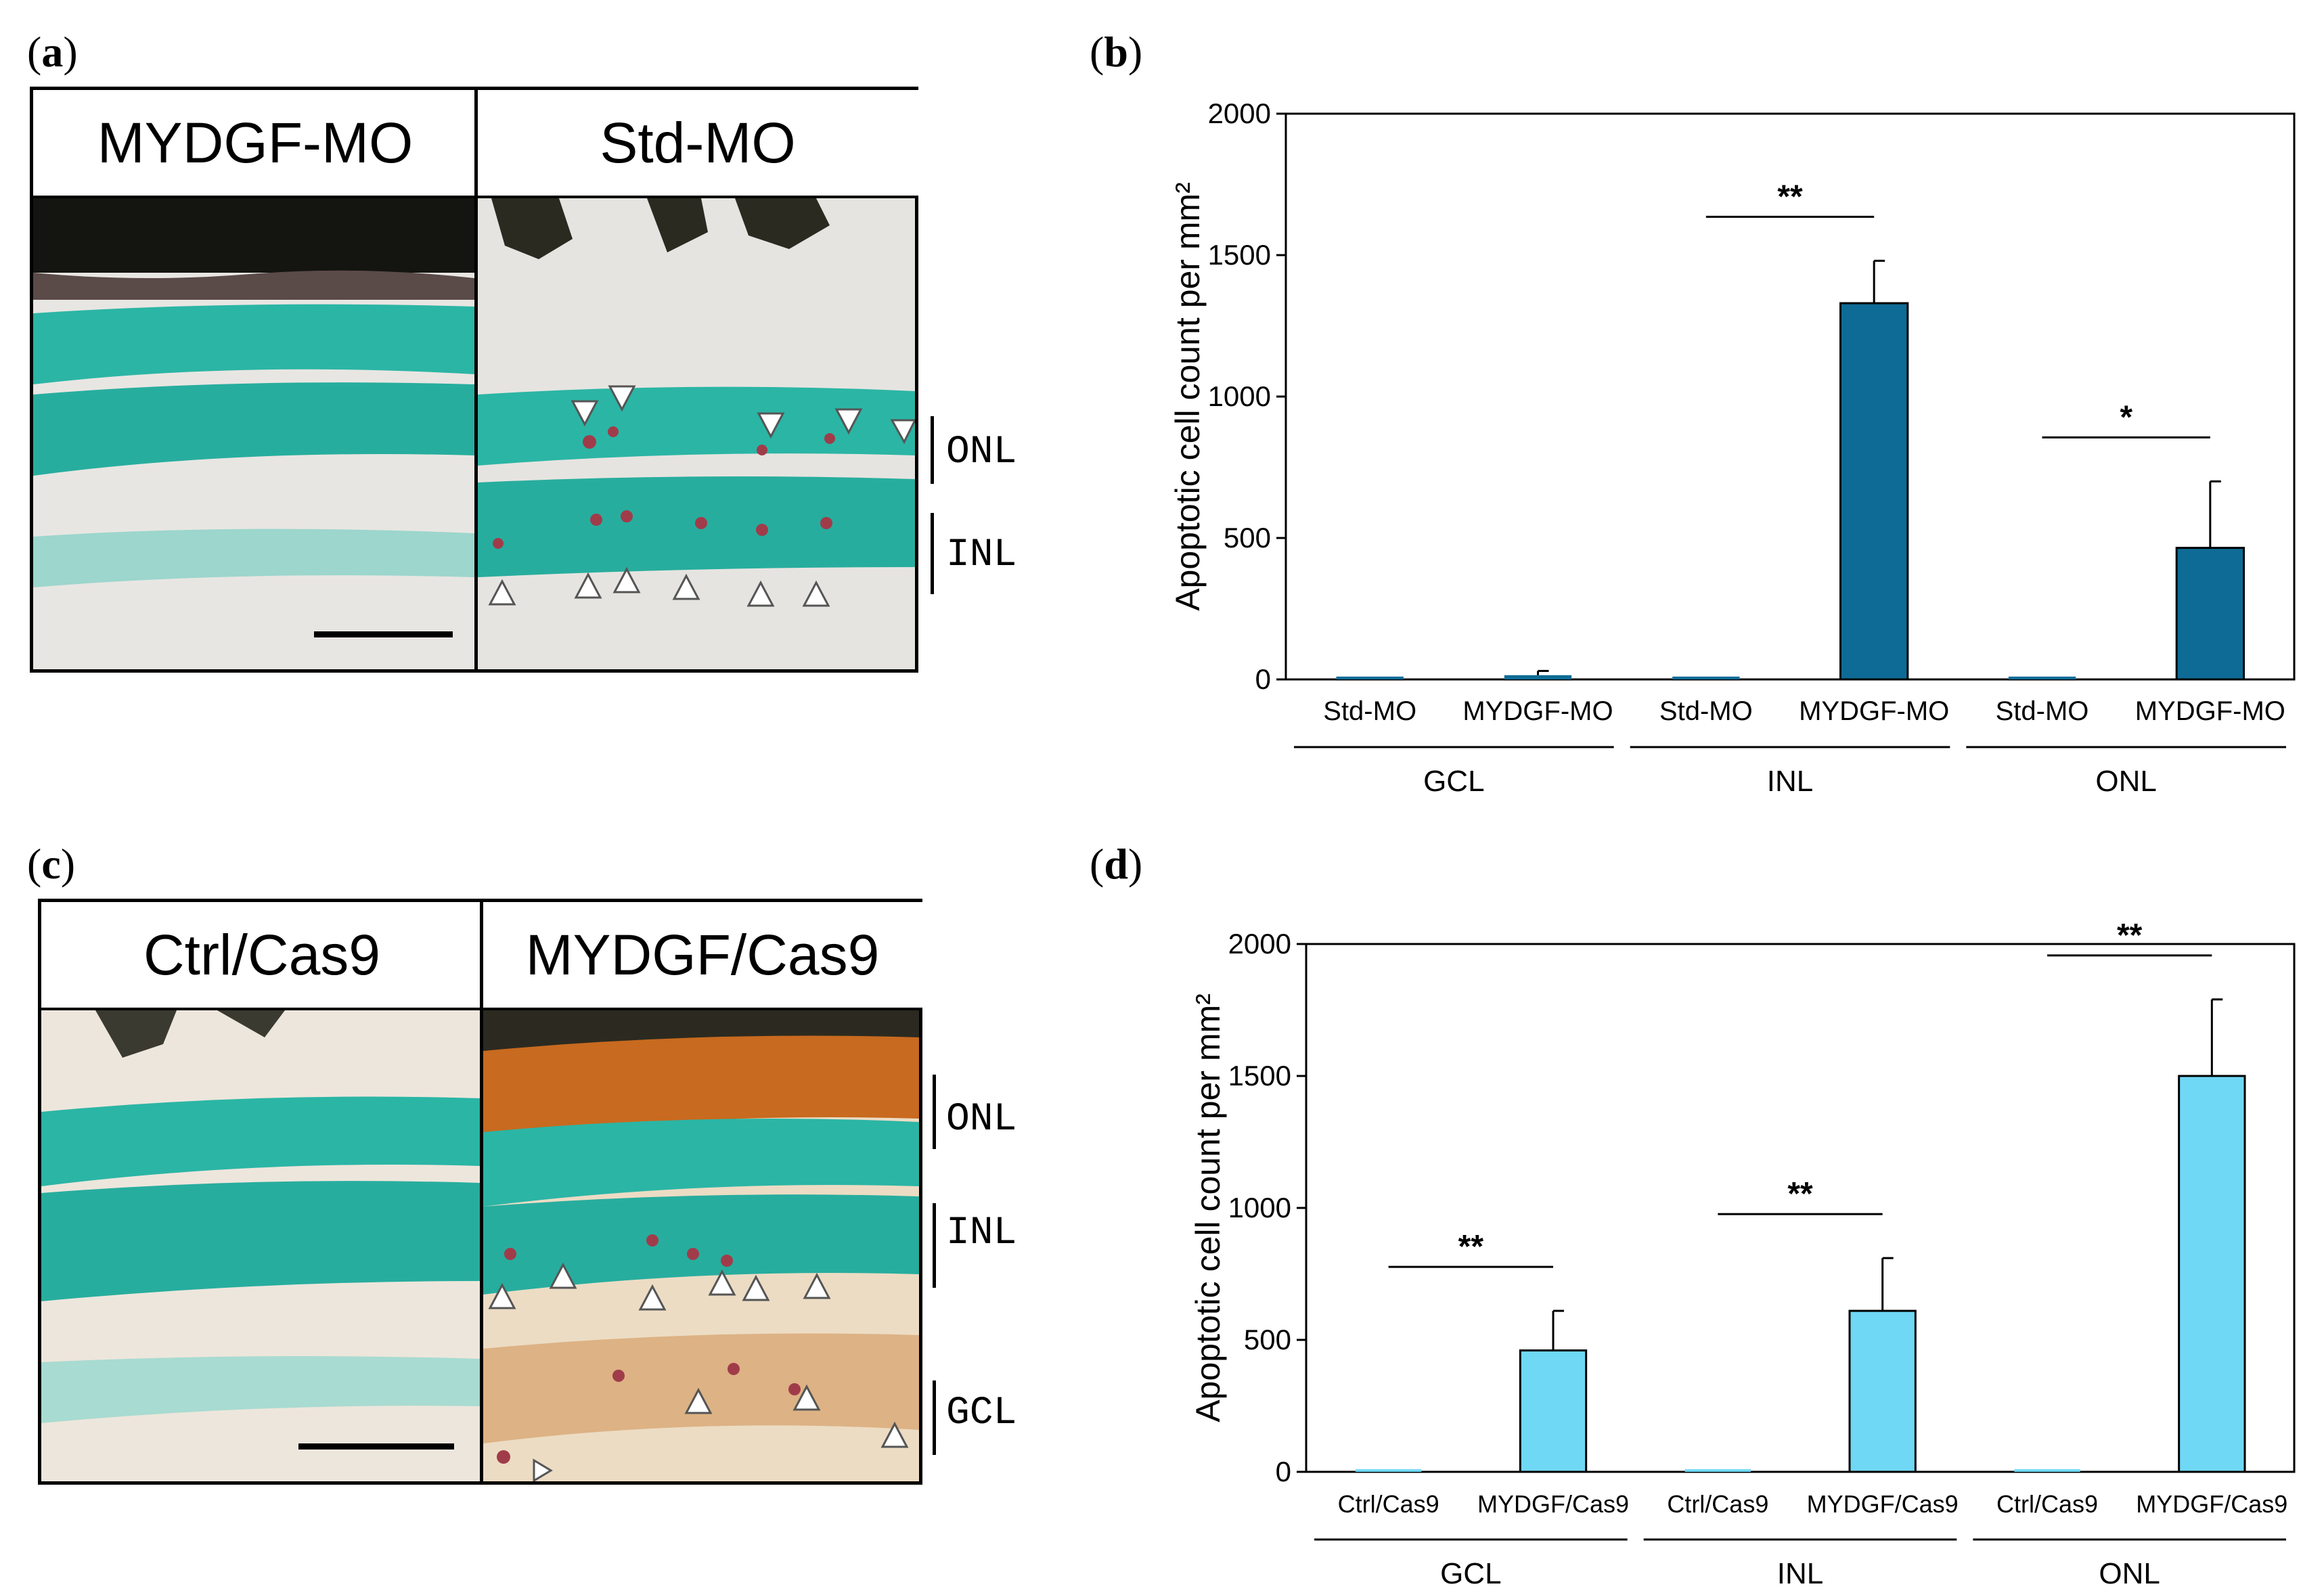 The height and width of the screenshot is (1595, 2324). I want to click on divider-a, so click(476, 379).